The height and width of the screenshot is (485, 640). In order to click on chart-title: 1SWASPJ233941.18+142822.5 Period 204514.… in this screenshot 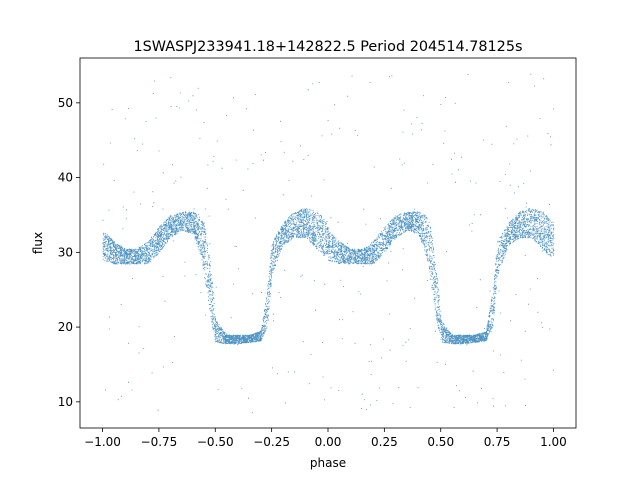, I will do `click(328, 47)`.